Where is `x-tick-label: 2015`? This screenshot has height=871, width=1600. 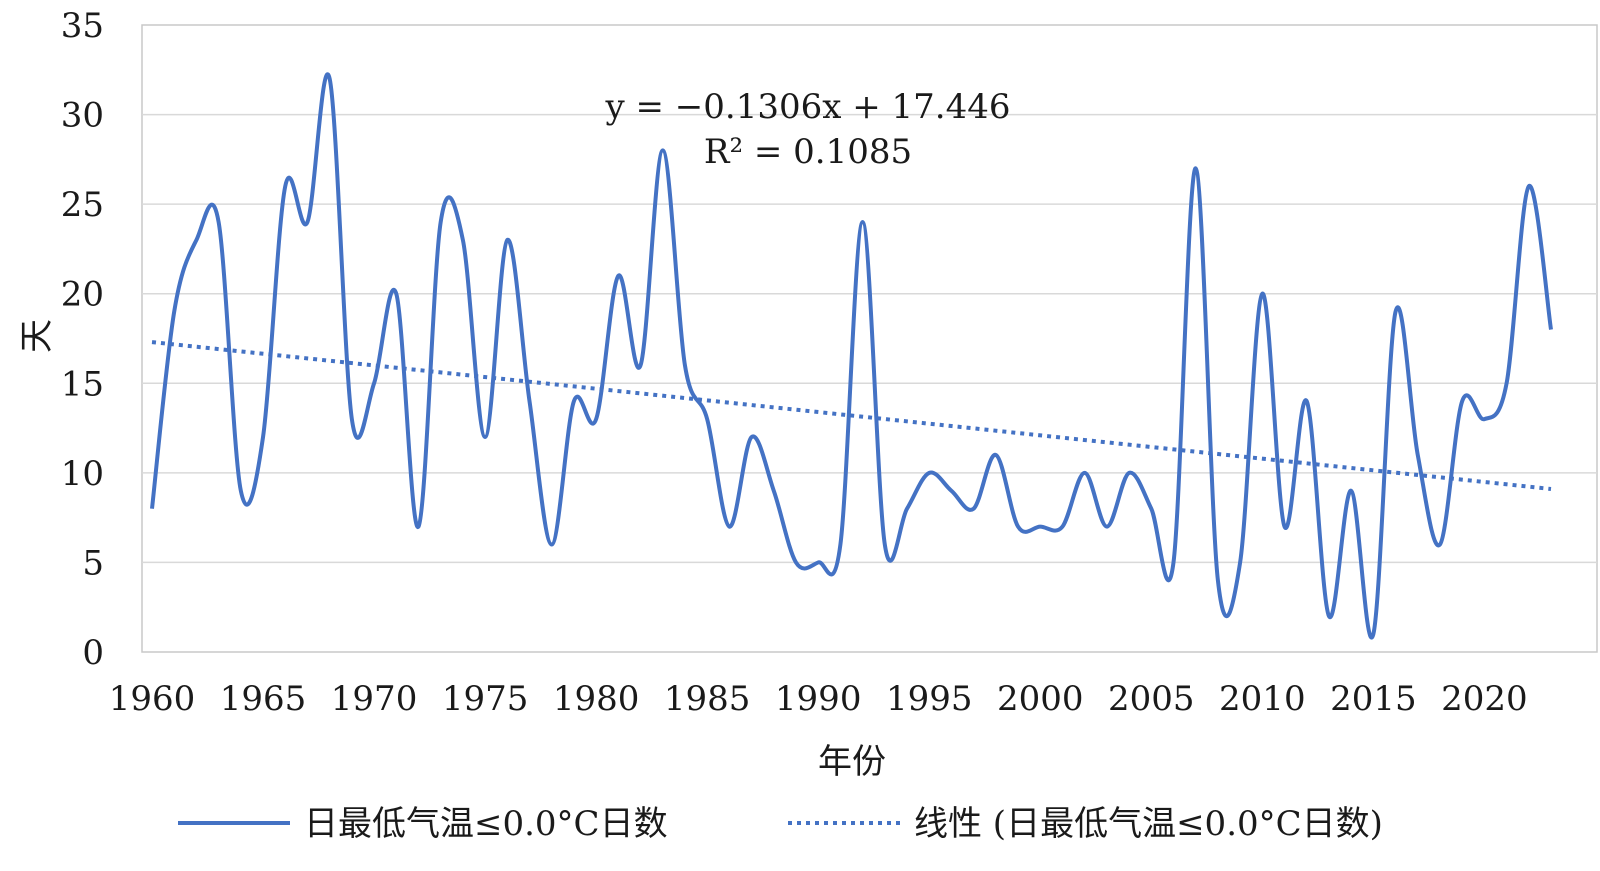
x-tick-label: 2015 is located at coordinates (1373, 699).